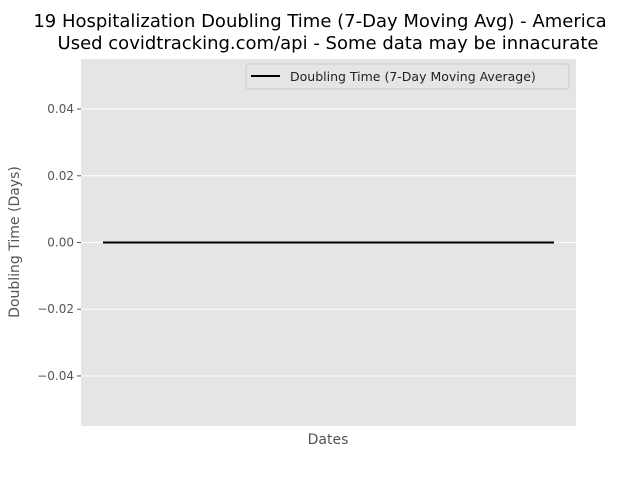 The width and height of the screenshot is (640, 480). I want to click on y-tick-label: 0.04, so click(60, 109).